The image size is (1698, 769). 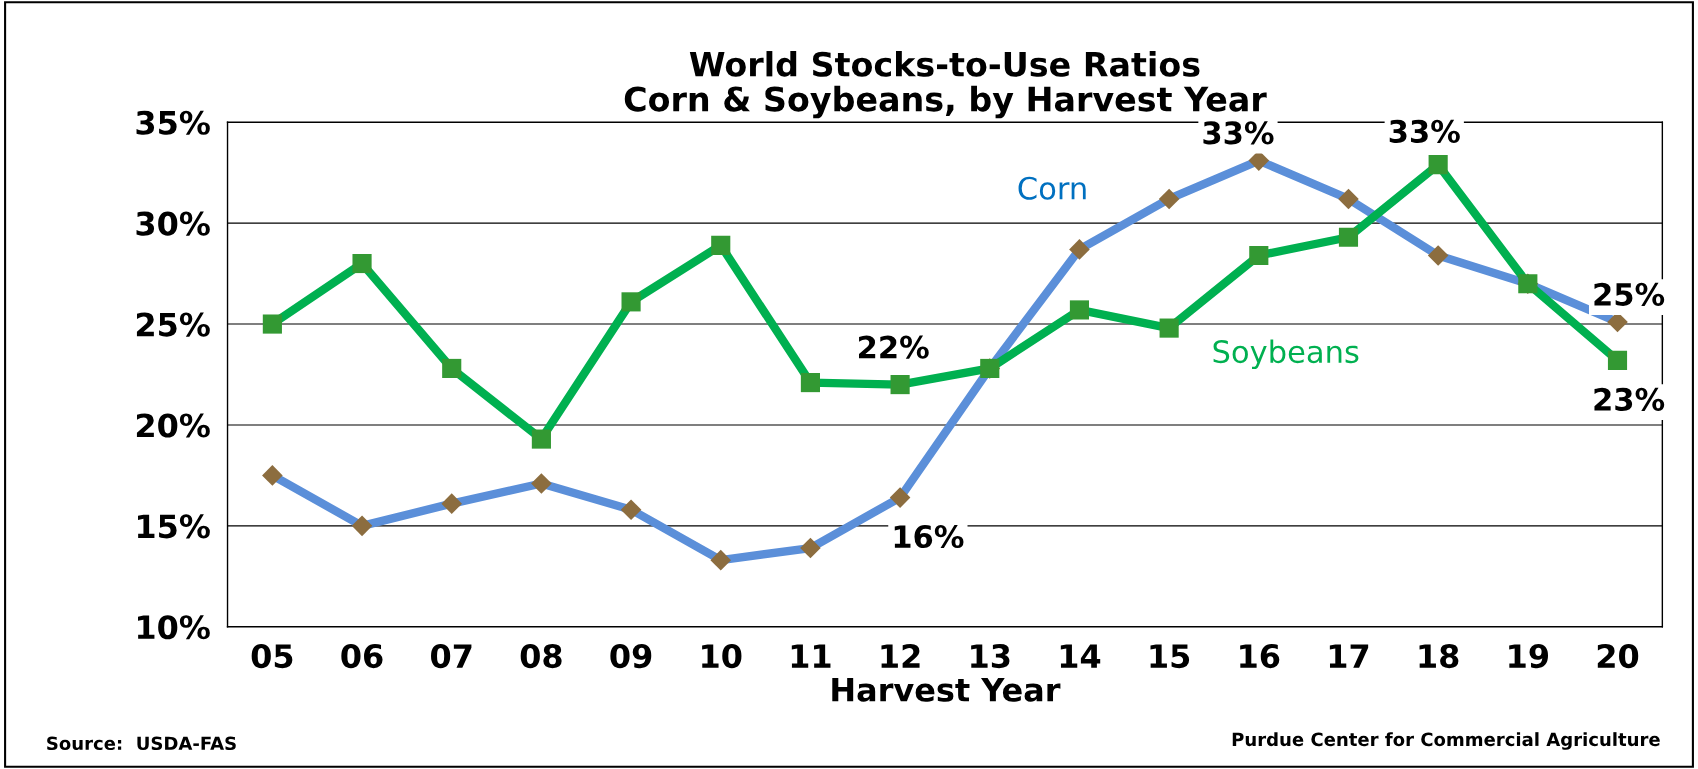 I want to click on y-tick-label: 20%, so click(x=173, y=425).